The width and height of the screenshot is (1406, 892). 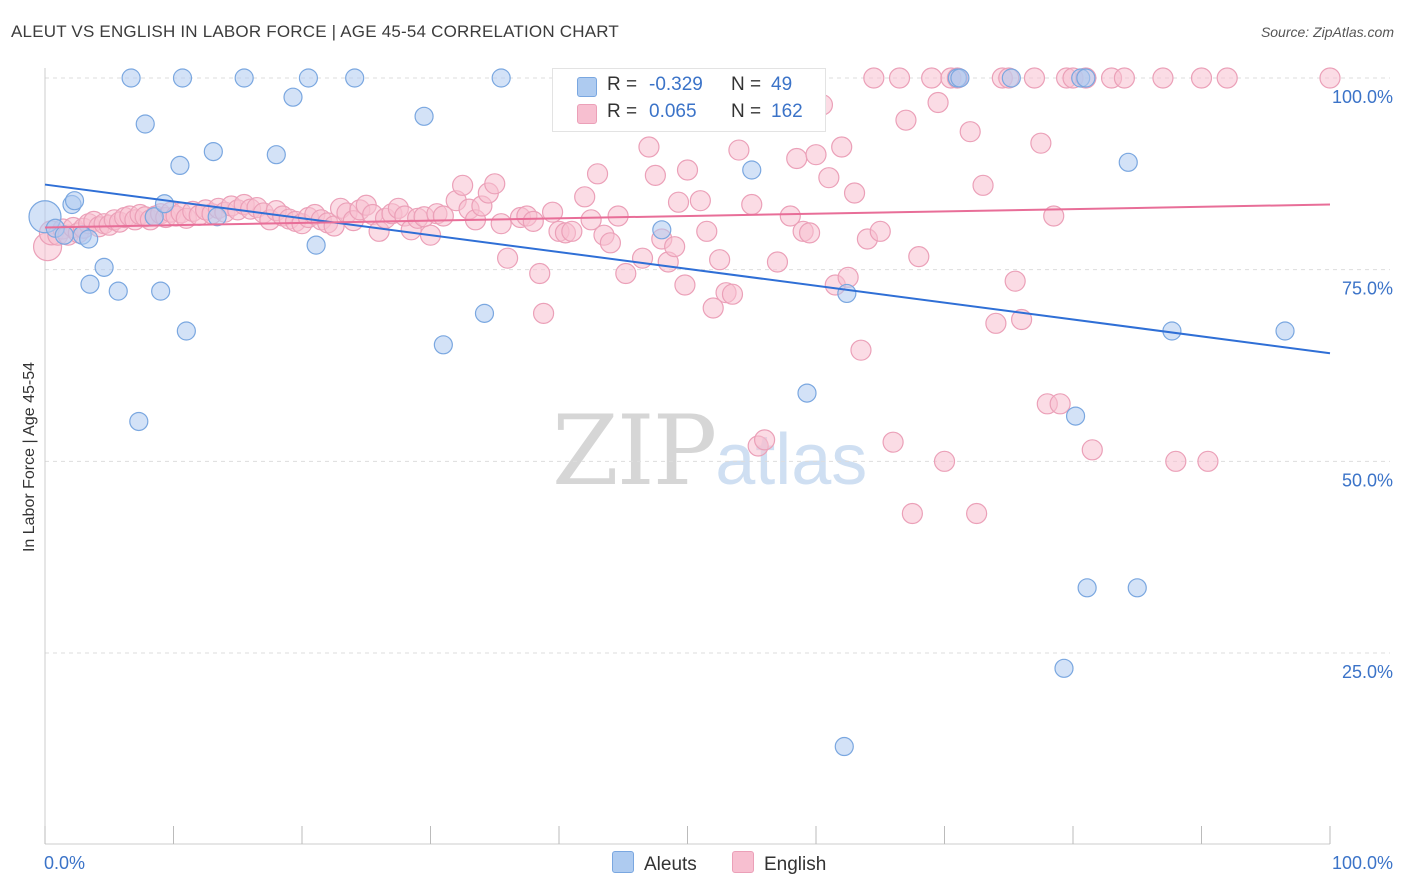 What do you see at coordinates (779, 863) in the screenshot?
I see `legend-item-english: English` at bounding box center [779, 863].